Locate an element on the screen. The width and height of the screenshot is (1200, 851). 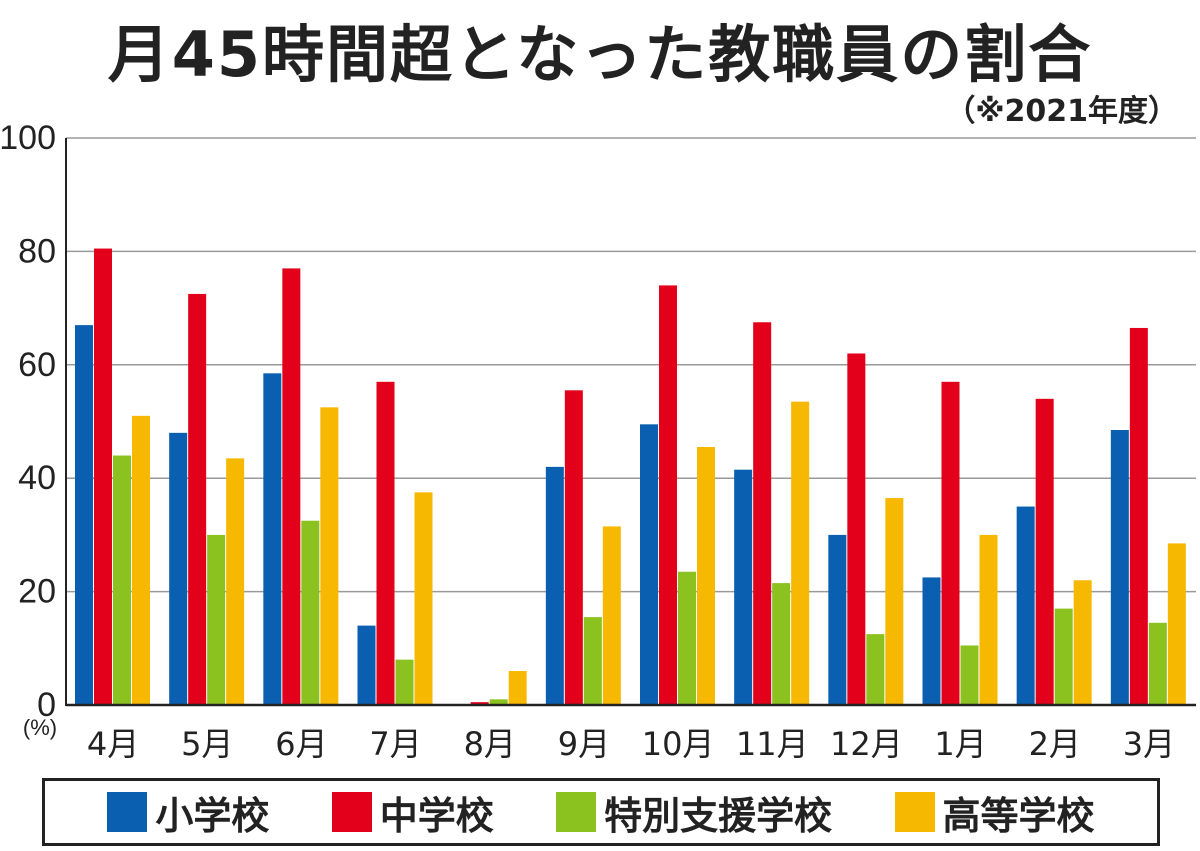
x-tick-label-9: 12月 is located at coordinates (866, 744).